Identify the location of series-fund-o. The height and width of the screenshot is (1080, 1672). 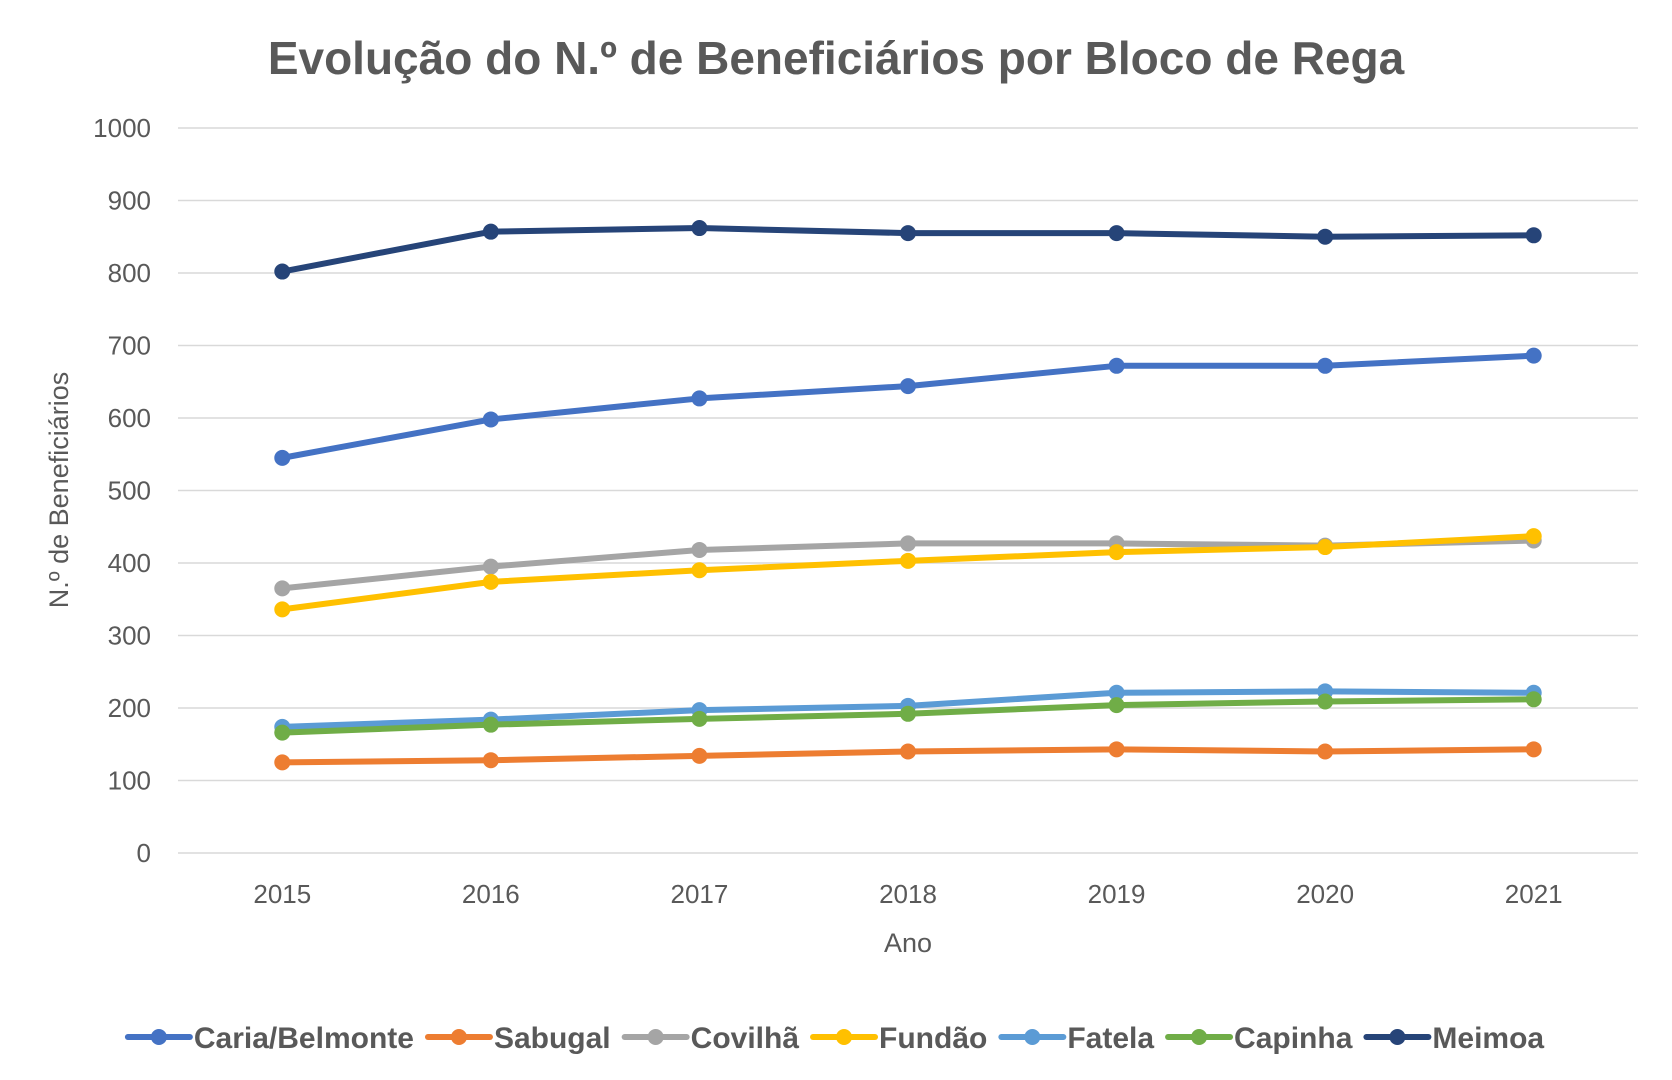
(908, 573).